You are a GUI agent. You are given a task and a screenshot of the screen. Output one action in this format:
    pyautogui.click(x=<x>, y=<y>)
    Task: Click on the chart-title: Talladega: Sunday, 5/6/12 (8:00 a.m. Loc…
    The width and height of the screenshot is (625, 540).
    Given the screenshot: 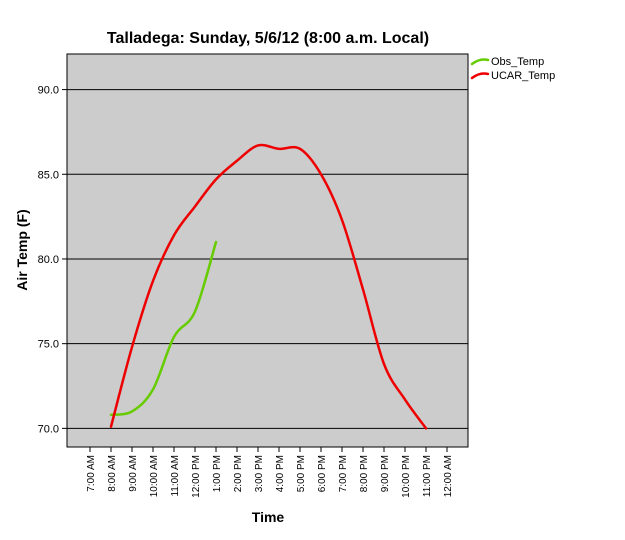 What is the action you would take?
    pyautogui.click(x=268, y=38)
    